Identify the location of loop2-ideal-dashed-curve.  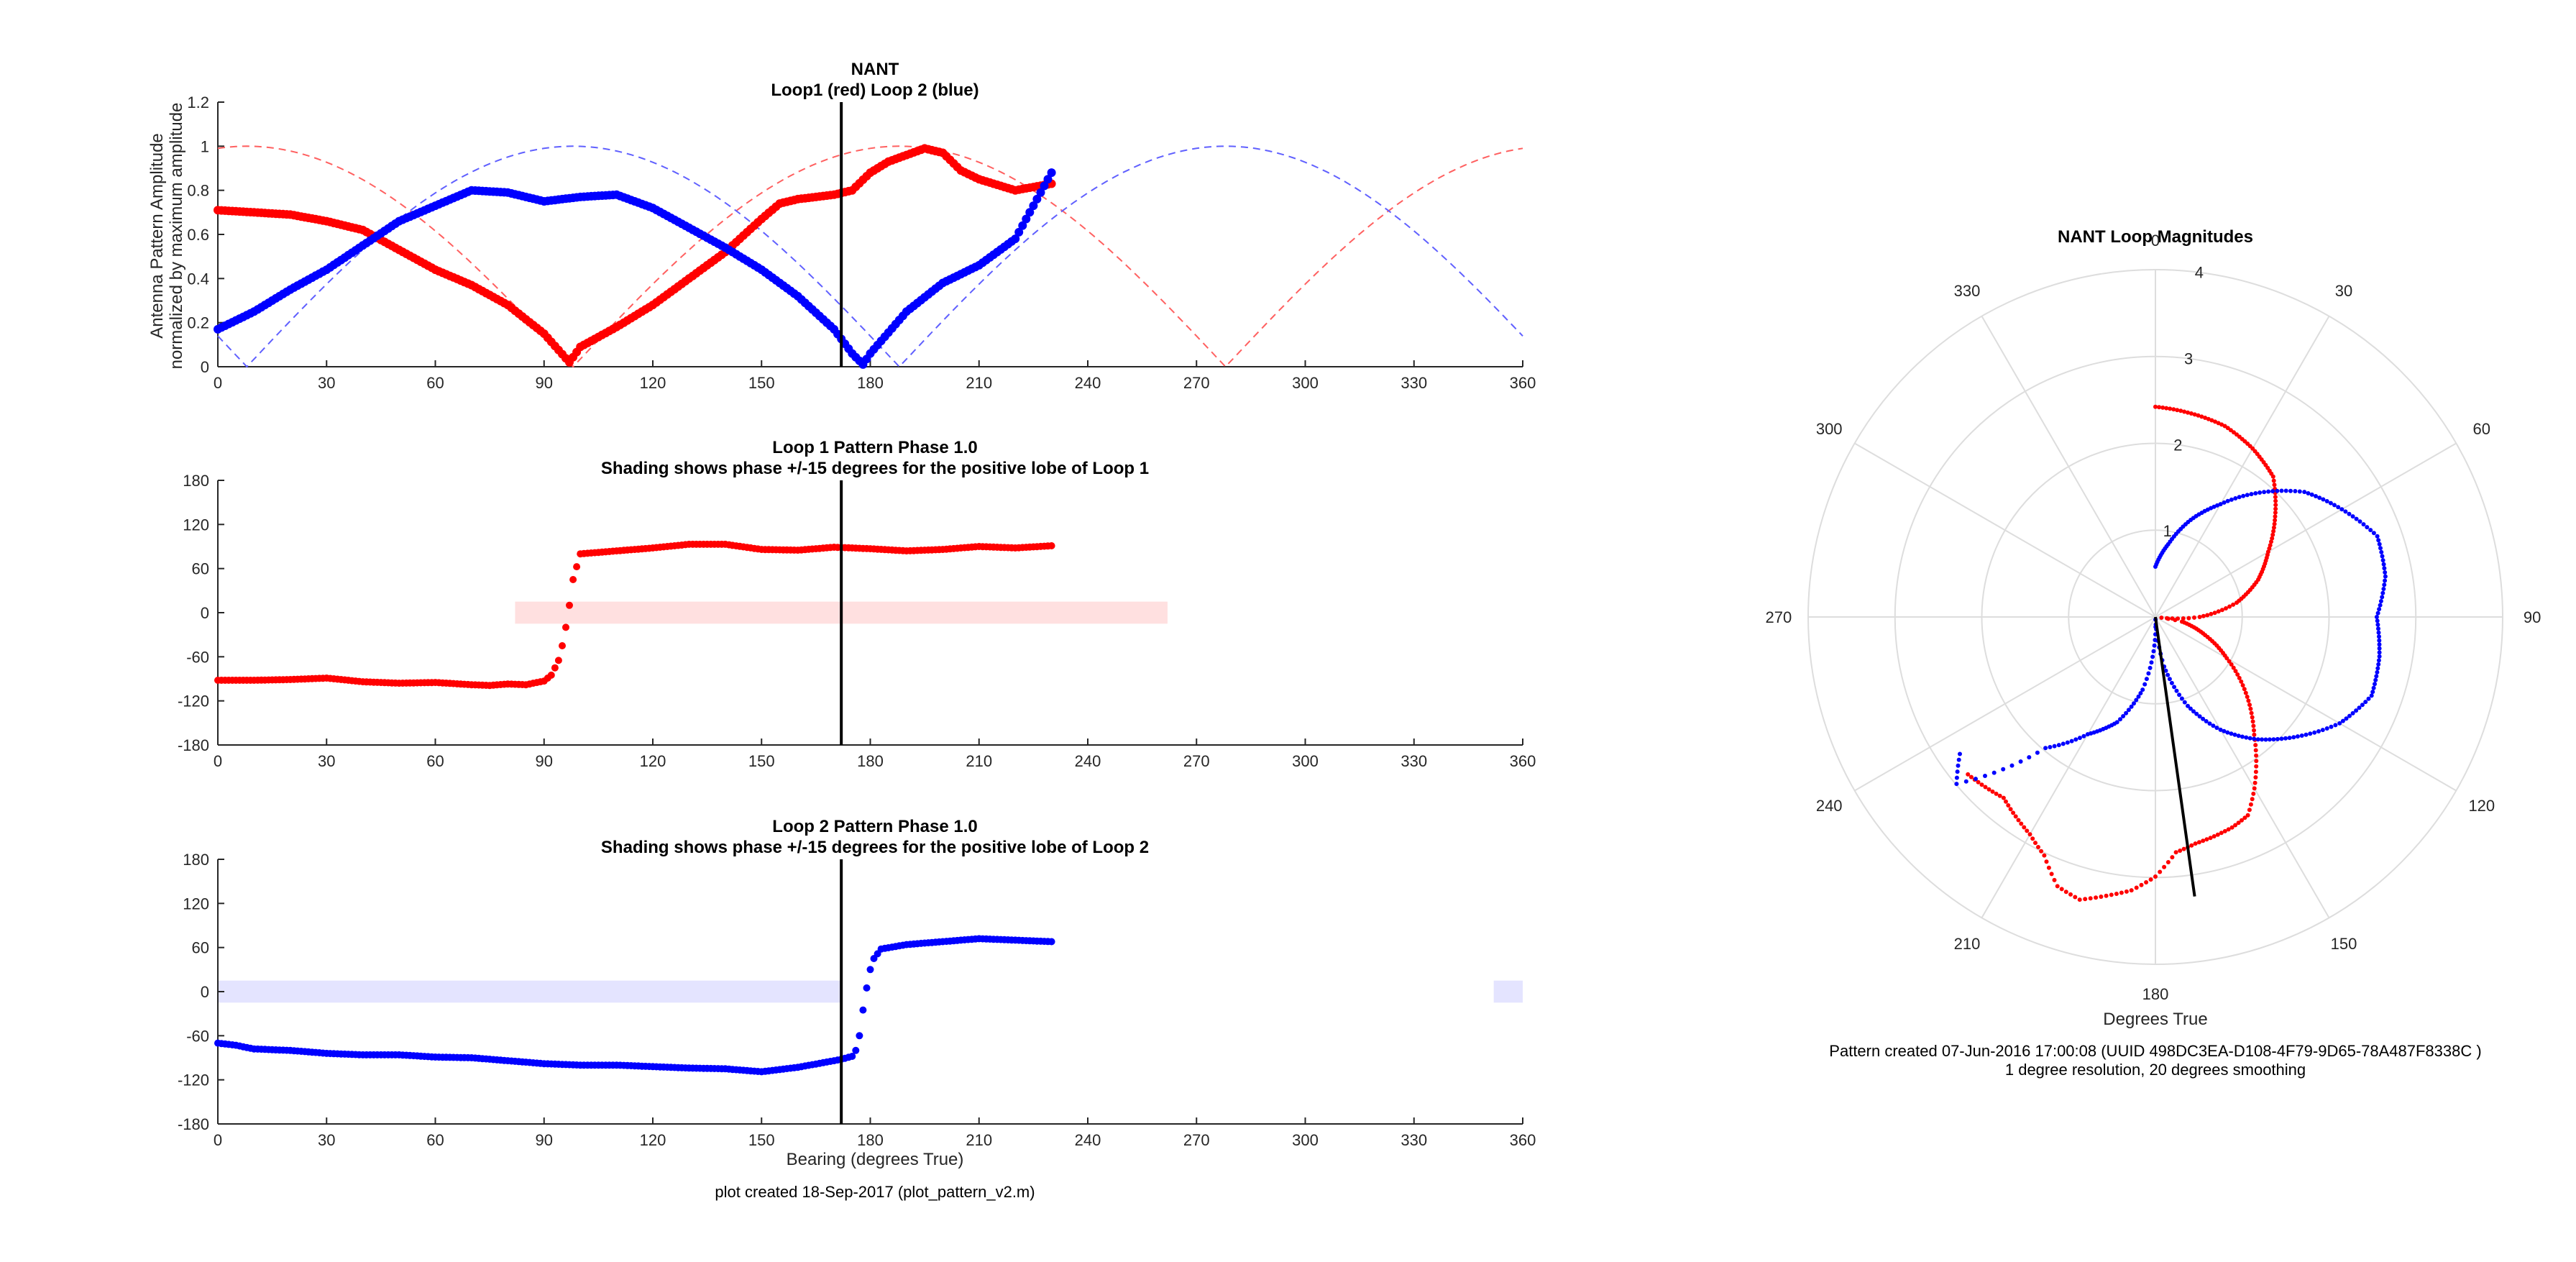
(870, 256).